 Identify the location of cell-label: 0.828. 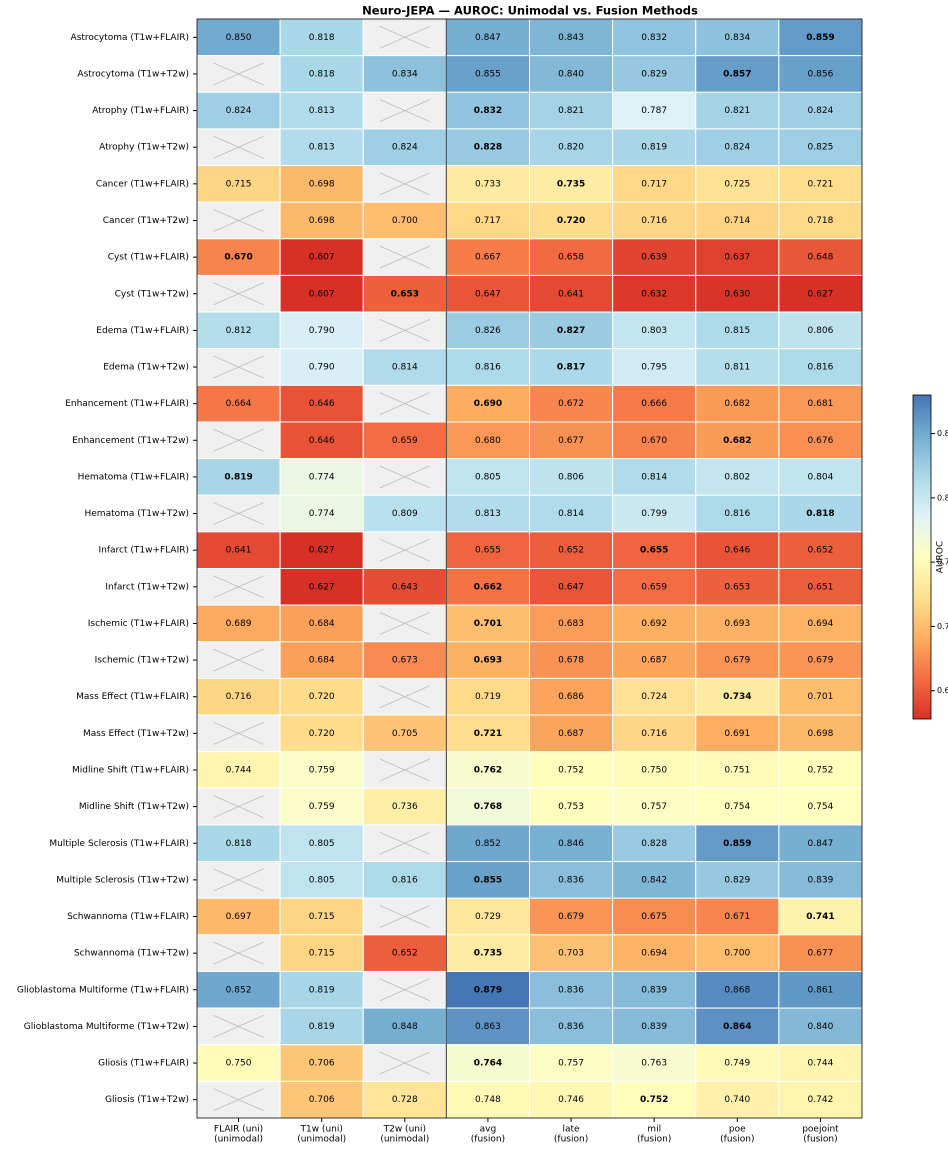
(654, 844).